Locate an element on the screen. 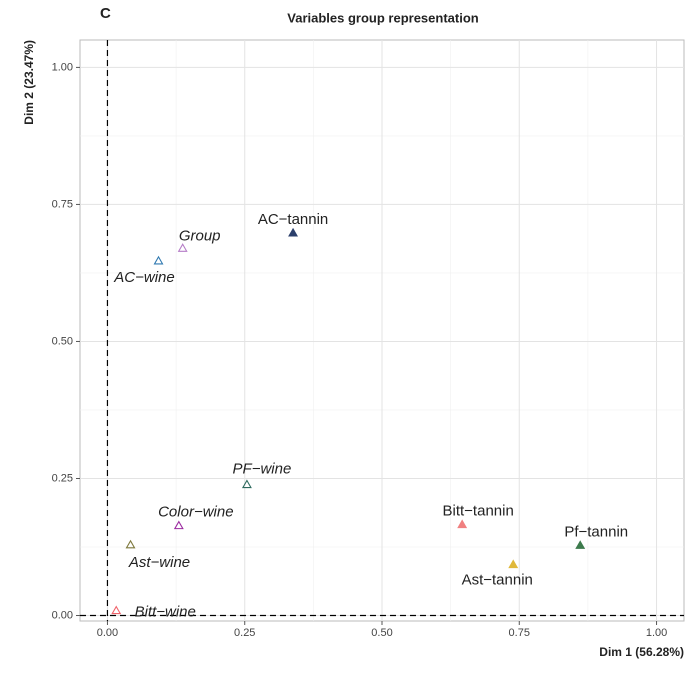  y-tick-label: 0.00 is located at coordinates (62, 615).